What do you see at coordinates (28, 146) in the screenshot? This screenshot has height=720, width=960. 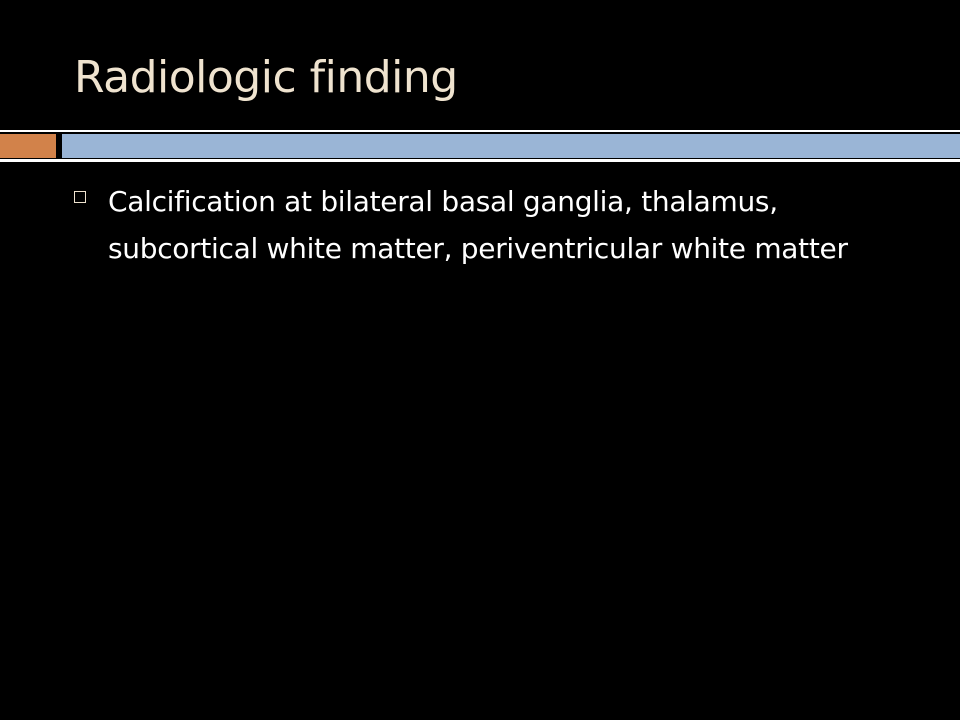 I see `divider-accent-orange` at bounding box center [28, 146].